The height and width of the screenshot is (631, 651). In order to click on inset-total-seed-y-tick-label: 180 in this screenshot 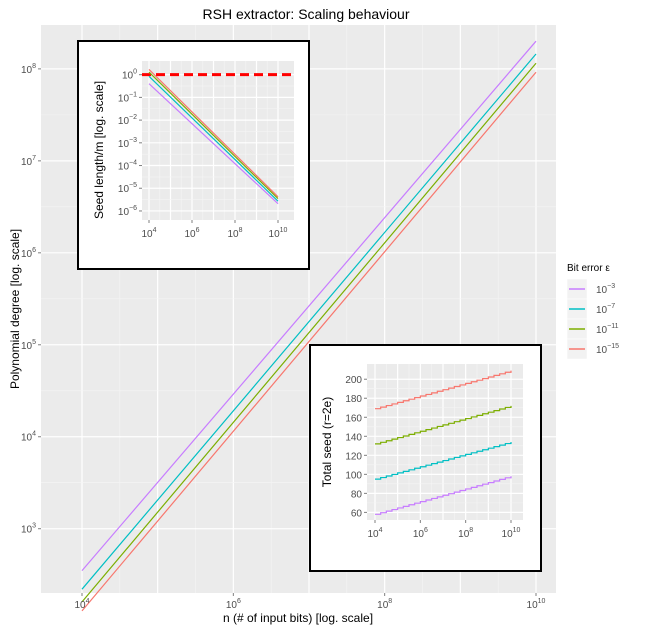, I will do `click(353, 399)`.